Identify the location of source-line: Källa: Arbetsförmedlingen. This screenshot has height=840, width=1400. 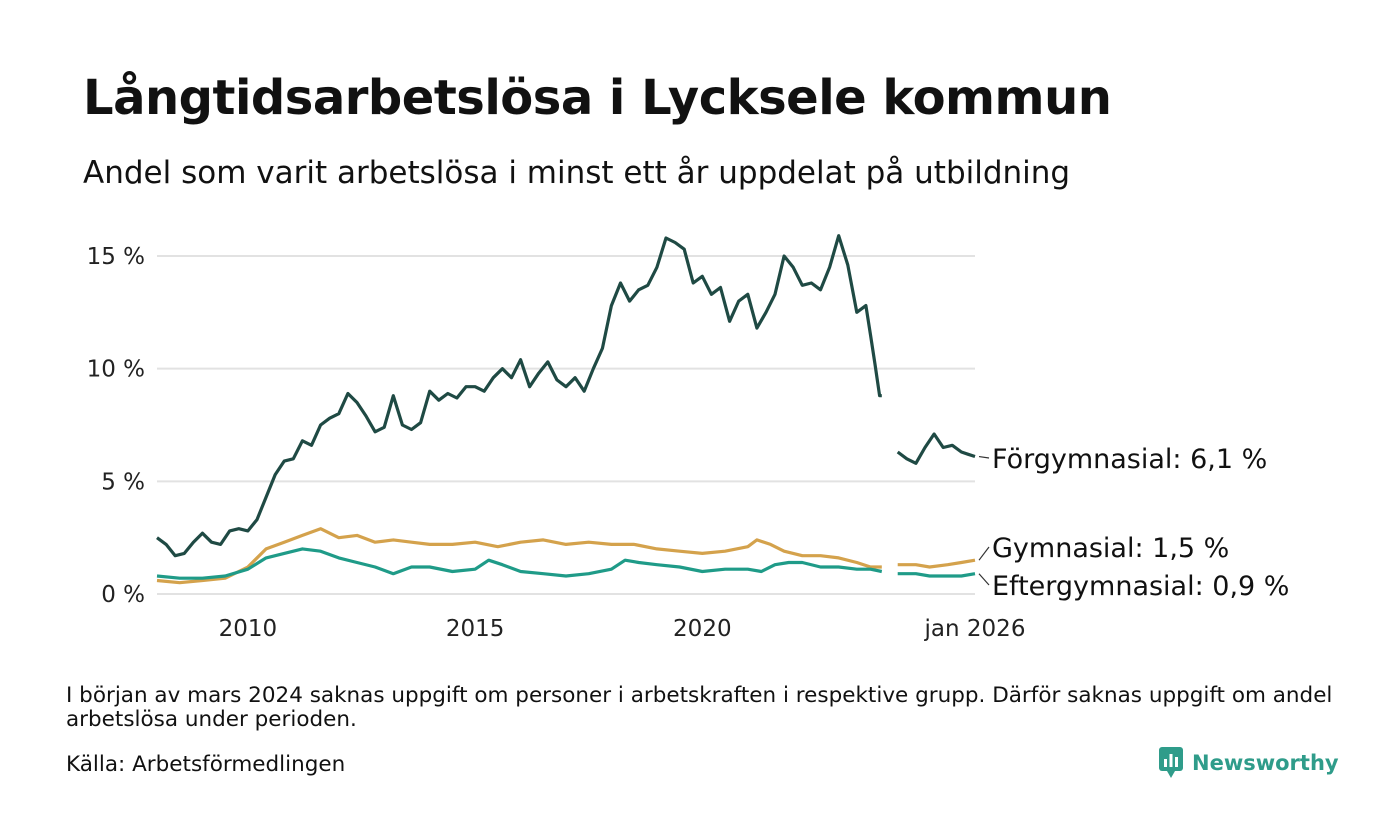
(206, 764).